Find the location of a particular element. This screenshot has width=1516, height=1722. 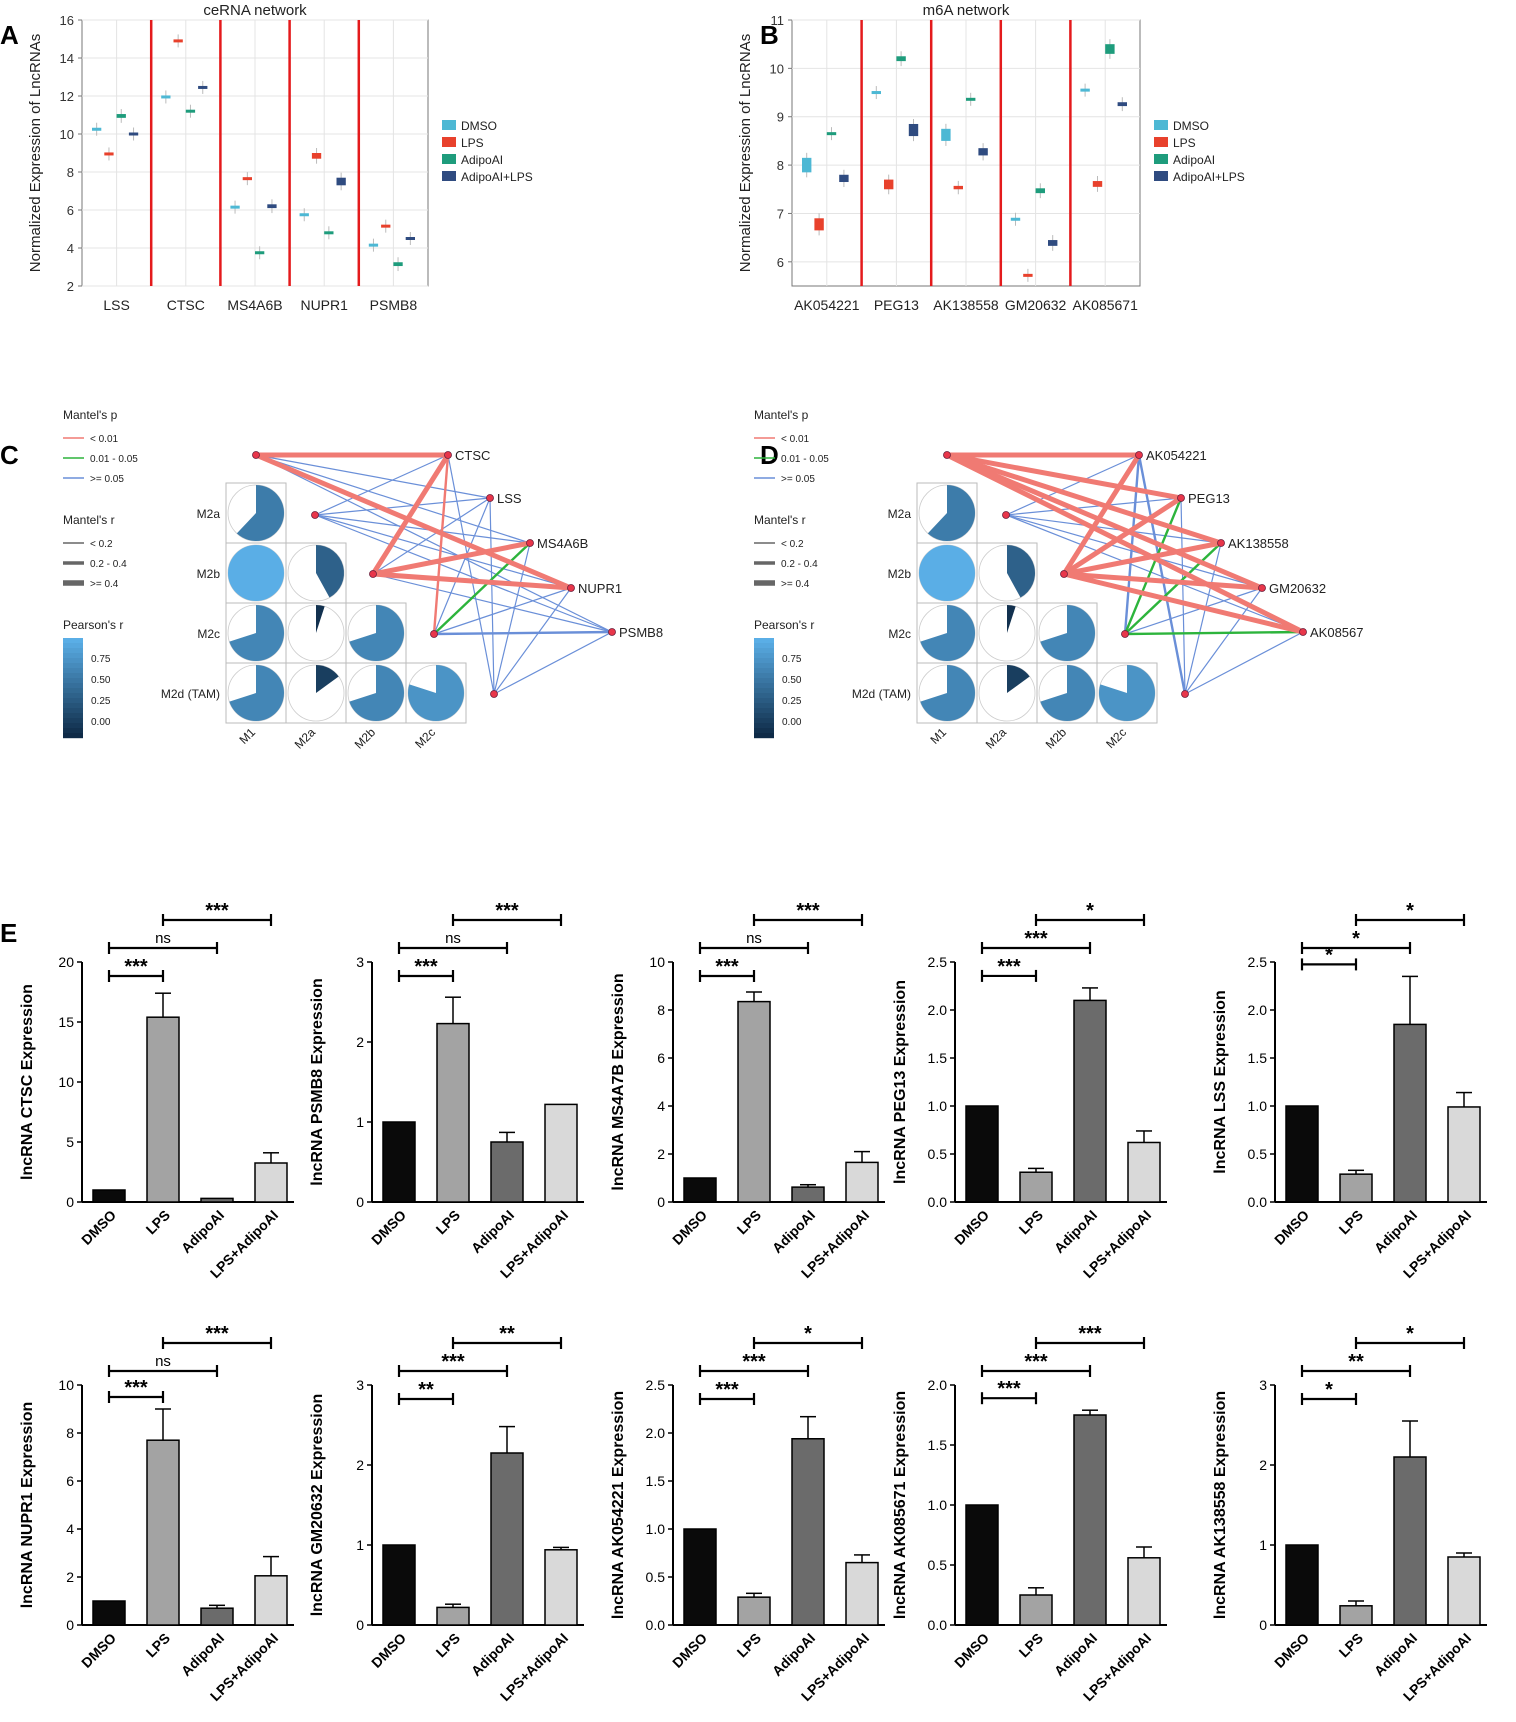

legend-p-label: >= 0.05 is located at coordinates (798, 479).